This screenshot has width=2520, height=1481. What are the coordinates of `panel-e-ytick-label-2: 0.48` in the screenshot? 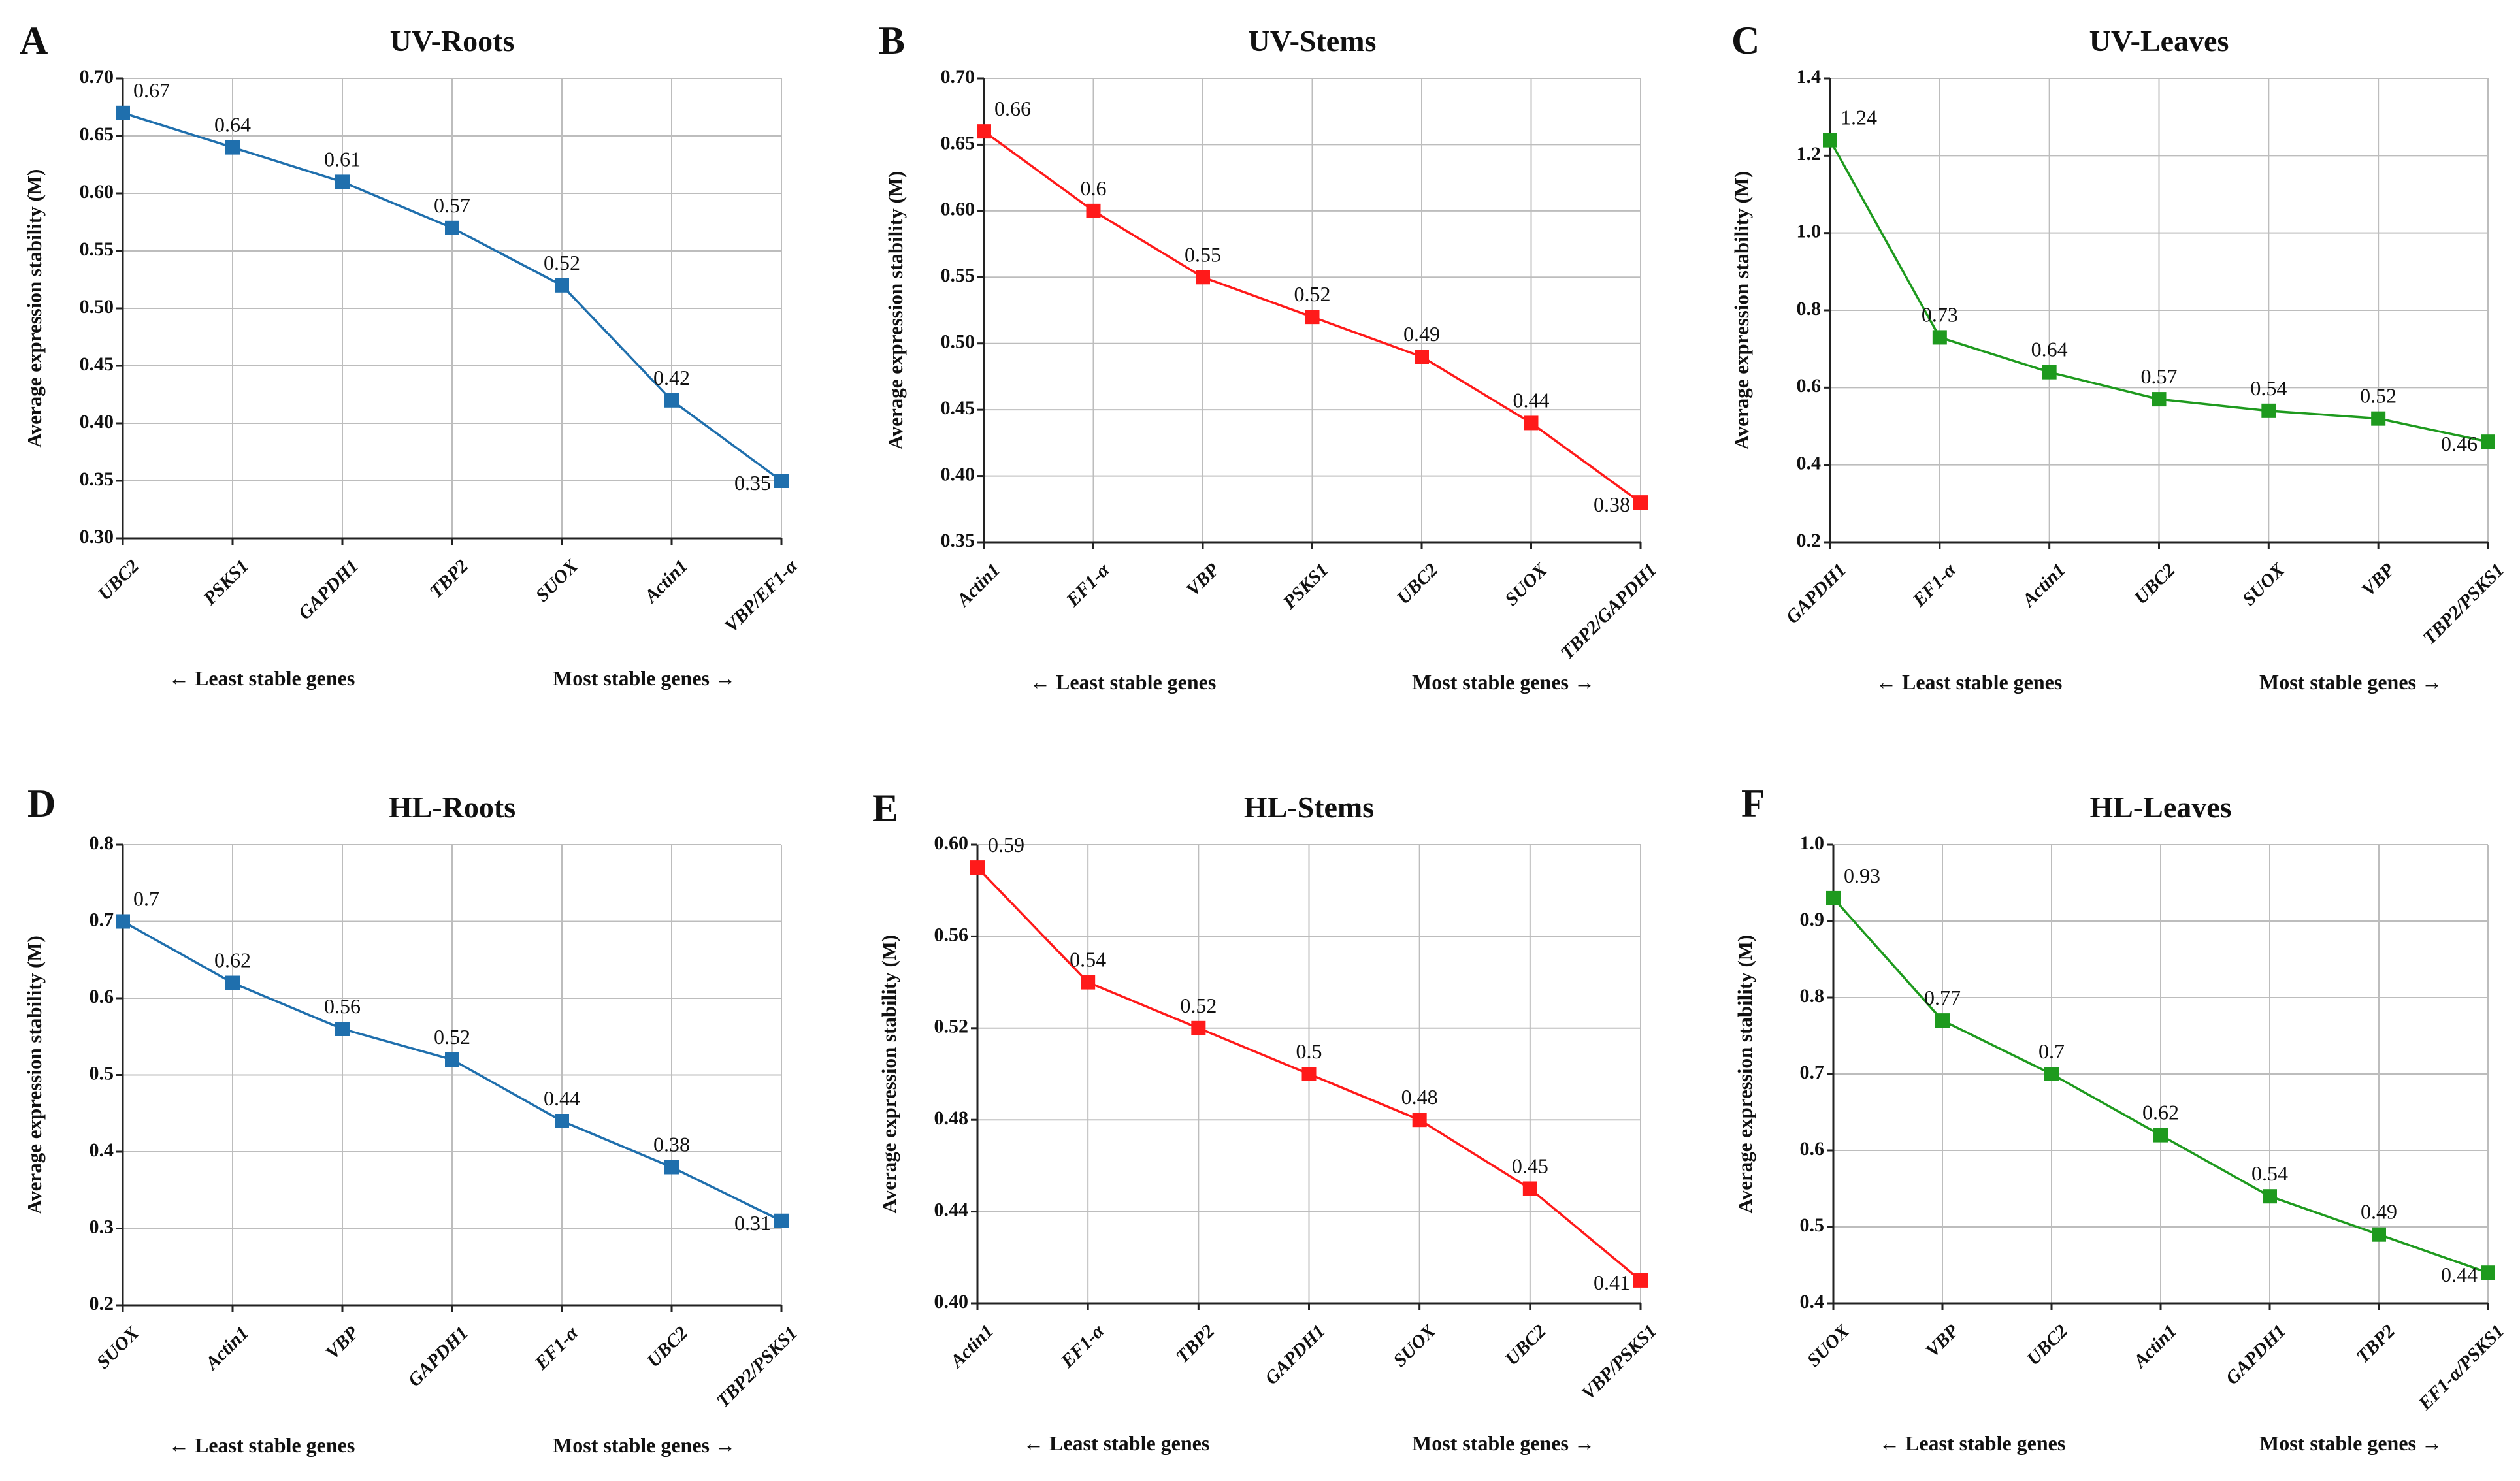 It's located at (951, 1118).